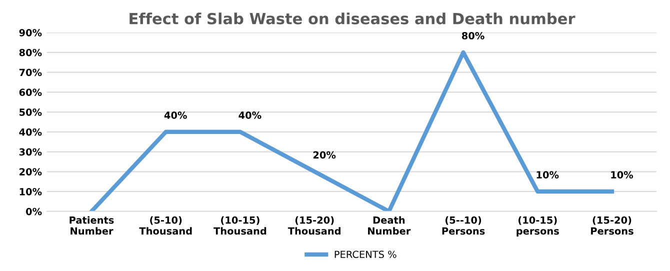 This screenshot has width=670, height=271. I want to click on y-tick-label: 10%, so click(31, 192).